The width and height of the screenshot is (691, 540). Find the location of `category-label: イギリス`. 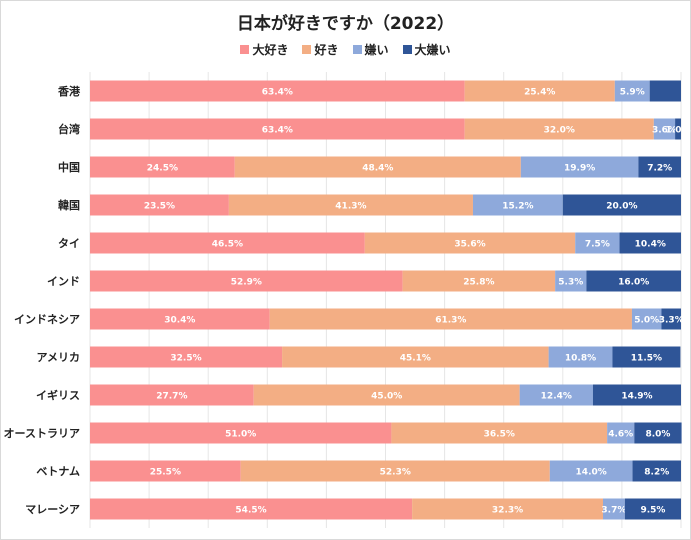

category-label: イギリス is located at coordinates (58, 395).